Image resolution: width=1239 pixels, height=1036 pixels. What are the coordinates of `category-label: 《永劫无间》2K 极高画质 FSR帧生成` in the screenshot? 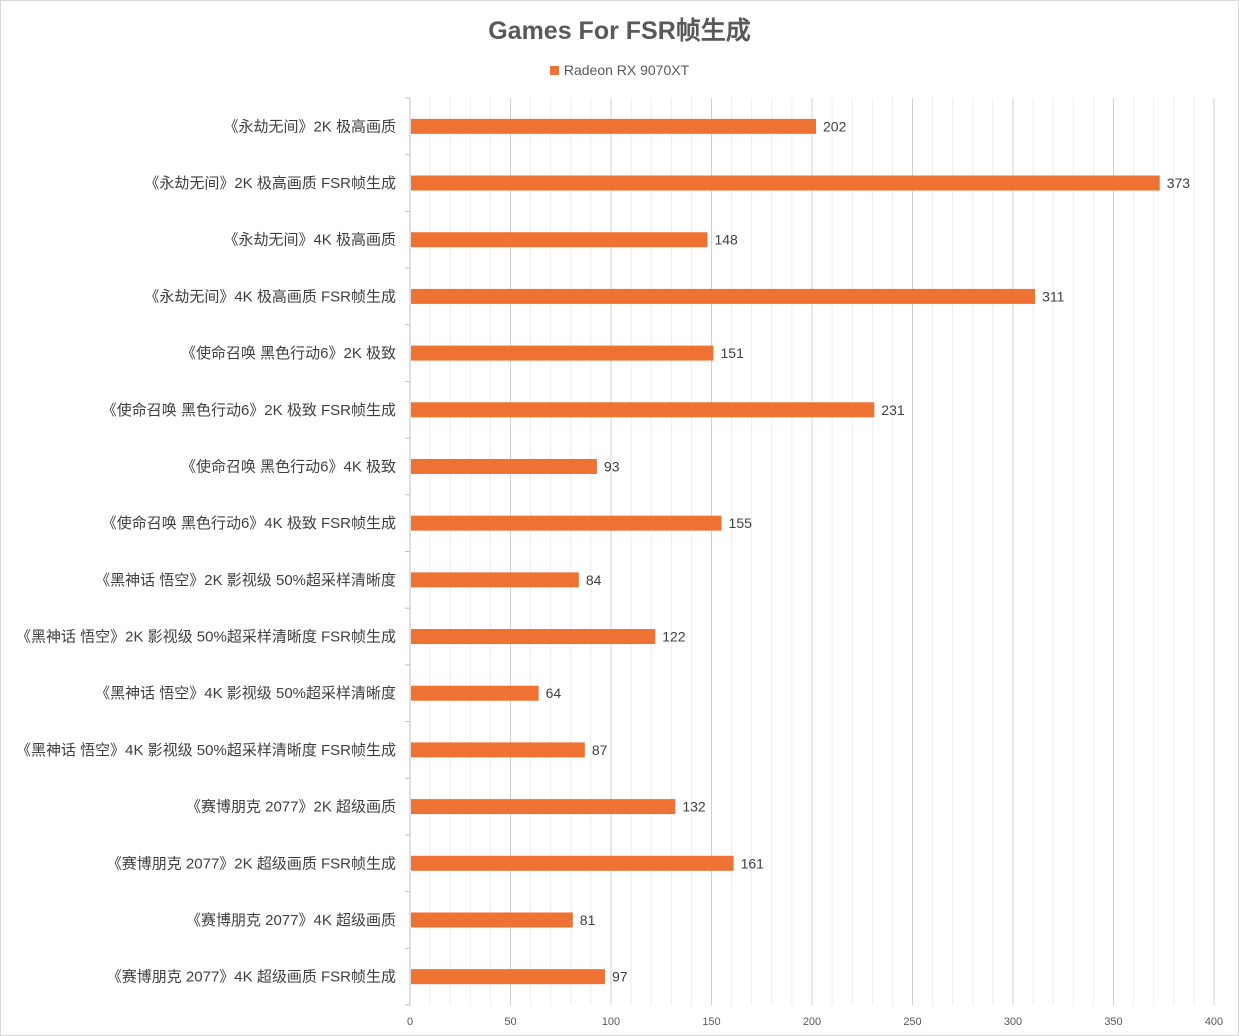 It's located at (270, 183).